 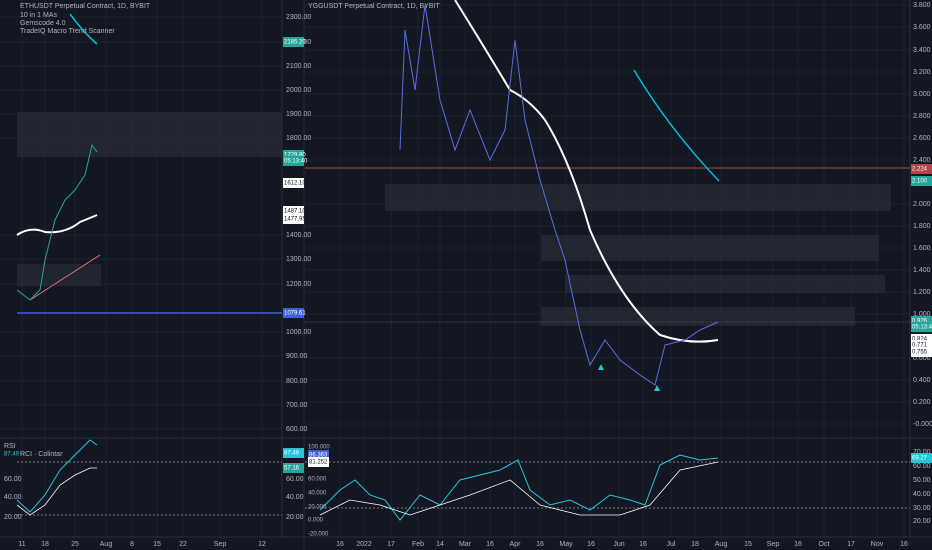 What do you see at coordinates (773, 544) in the screenshot?
I see `date-label: Sep` at bounding box center [773, 544].